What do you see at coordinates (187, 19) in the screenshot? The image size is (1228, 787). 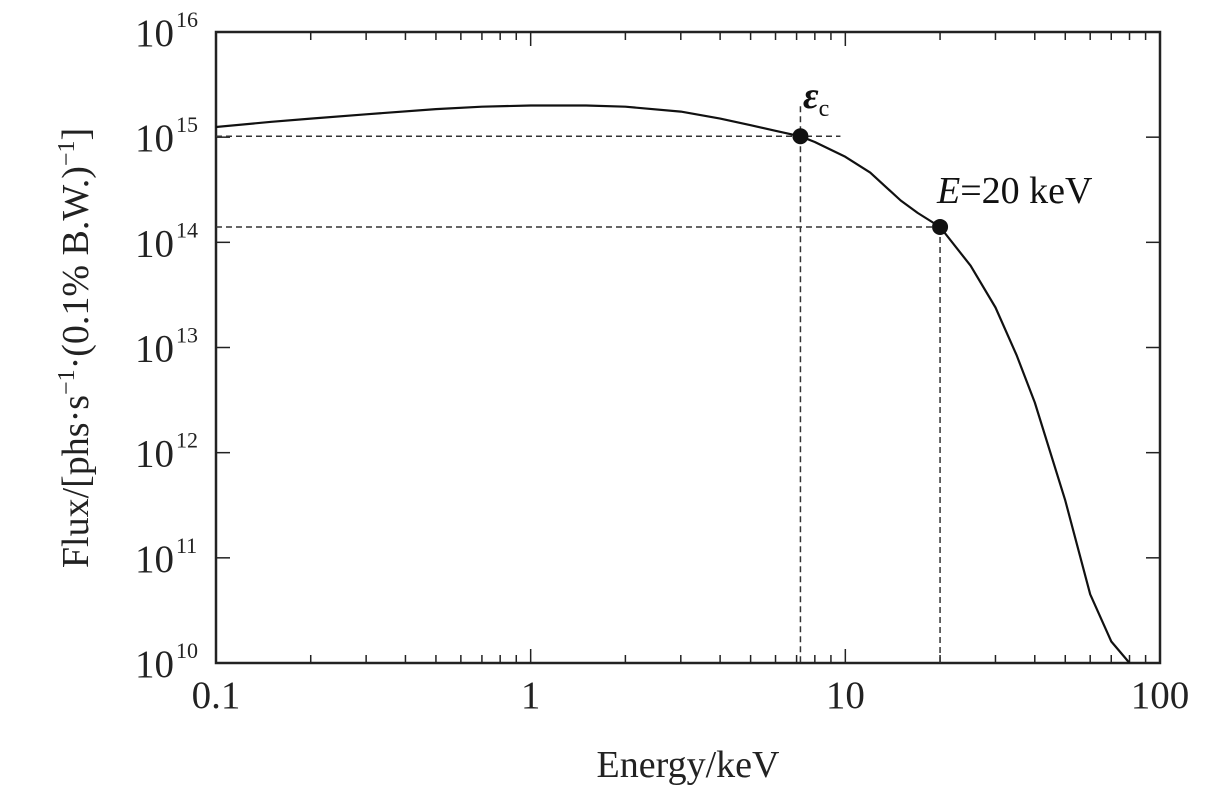 I see `y-tick-exponent: 16` at bounding box center [187, 19].